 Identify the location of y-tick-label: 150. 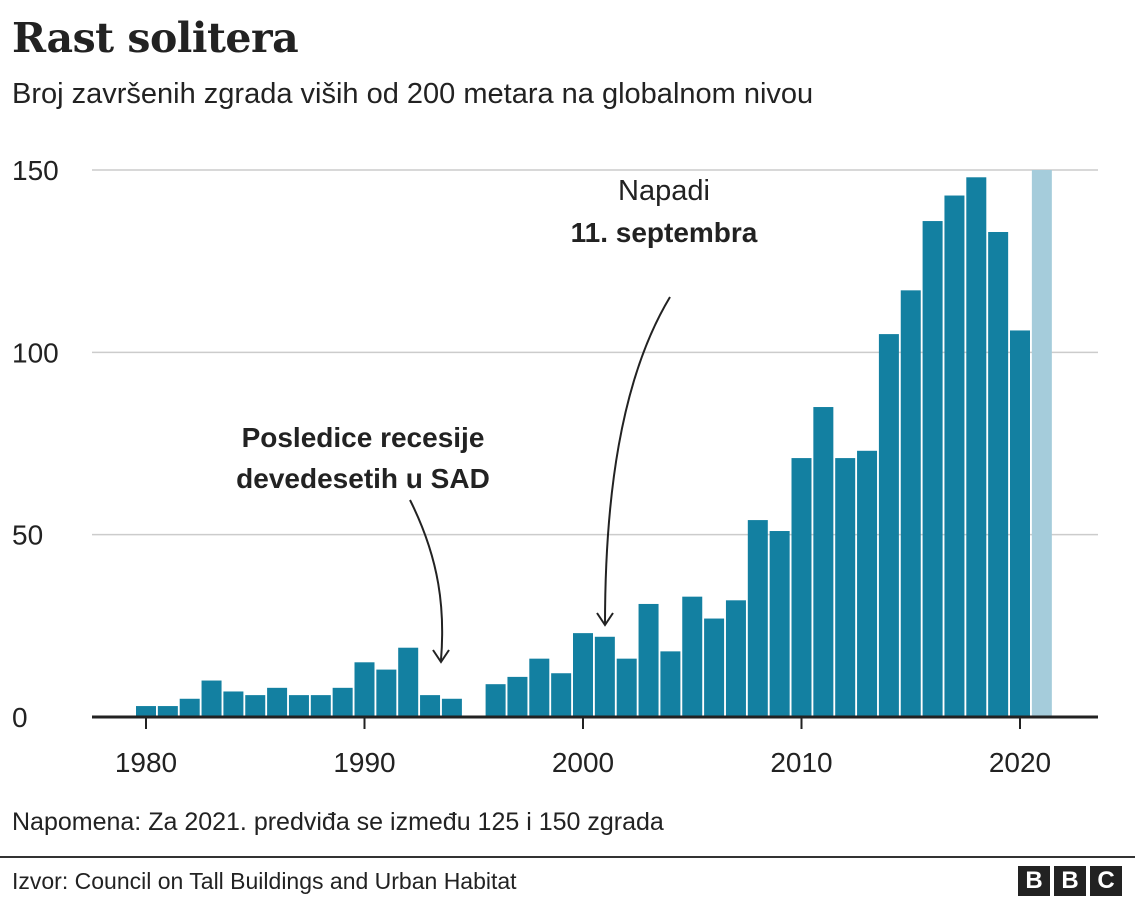
(35, 170).